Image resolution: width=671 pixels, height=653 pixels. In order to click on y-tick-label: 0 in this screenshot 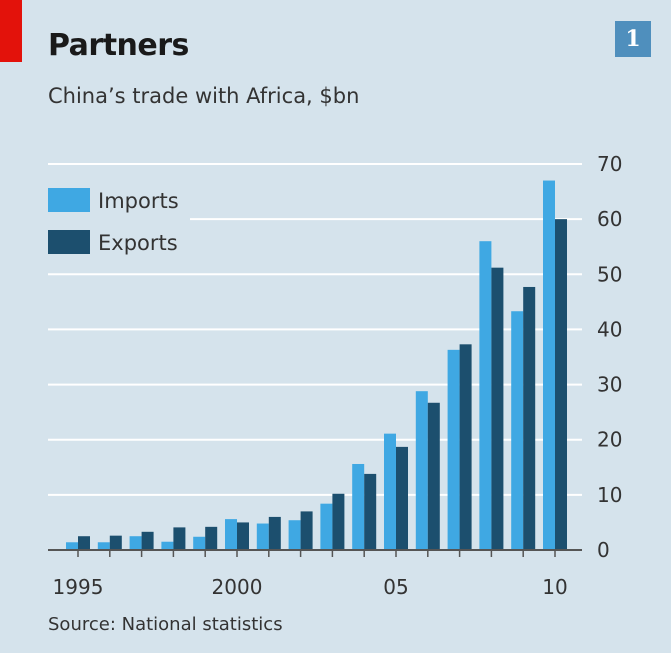, I will do `click(603, 550)`.